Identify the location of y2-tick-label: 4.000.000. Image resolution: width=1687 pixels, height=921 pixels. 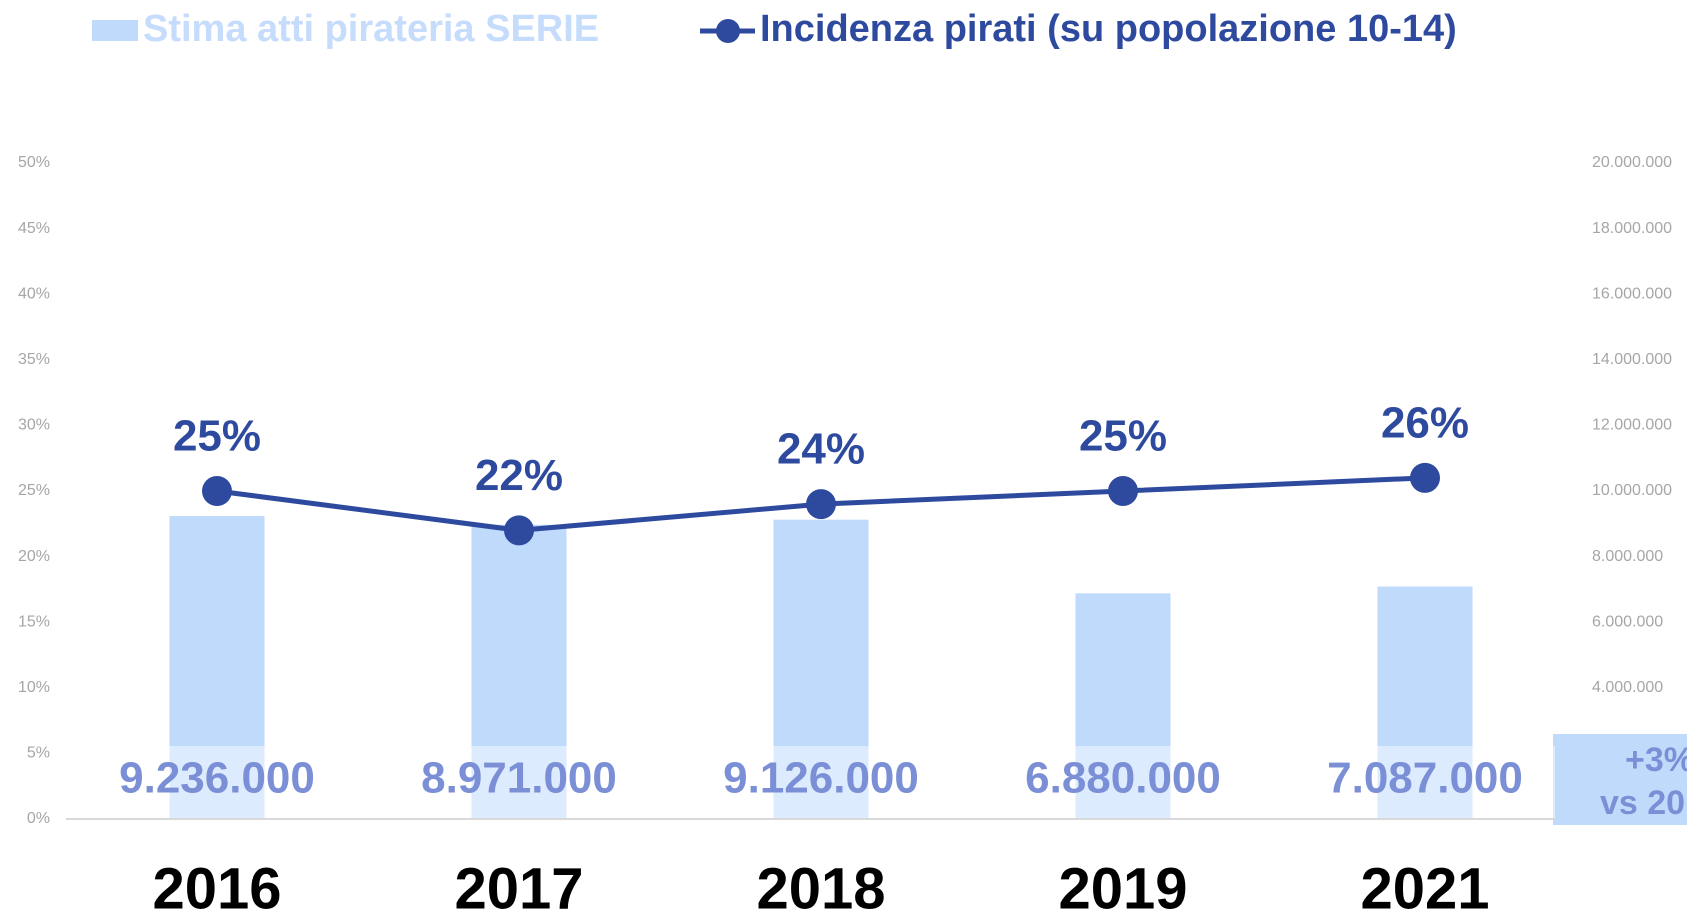
(1627, 687).